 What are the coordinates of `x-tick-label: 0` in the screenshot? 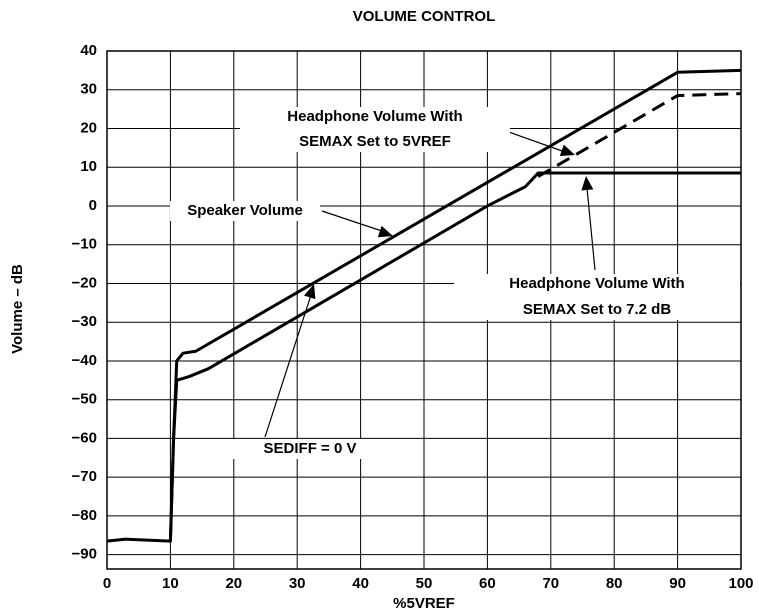 It's located at (107, 583).